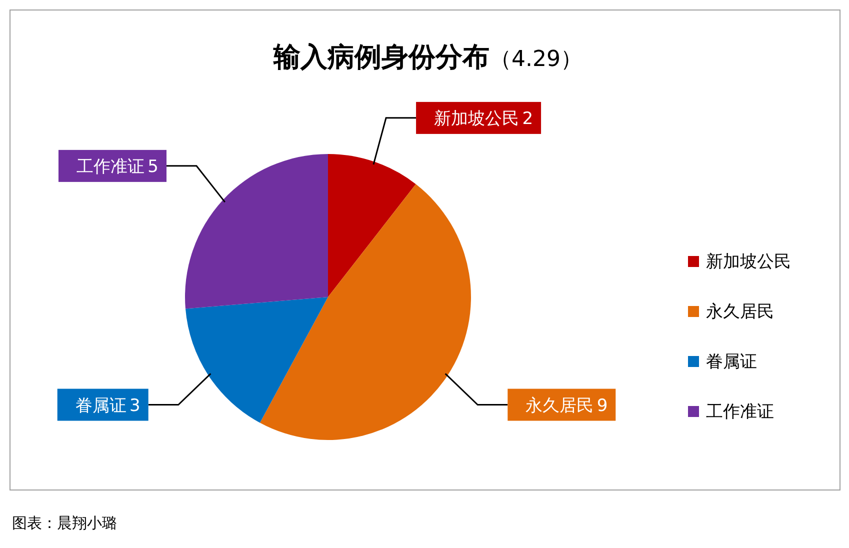 This screenshot has width=849, height=548. What do you see at coordinates (477, 118) in the screenshot?
I see `slice-label: 新加坡公民` at bounding box center [477, 118].